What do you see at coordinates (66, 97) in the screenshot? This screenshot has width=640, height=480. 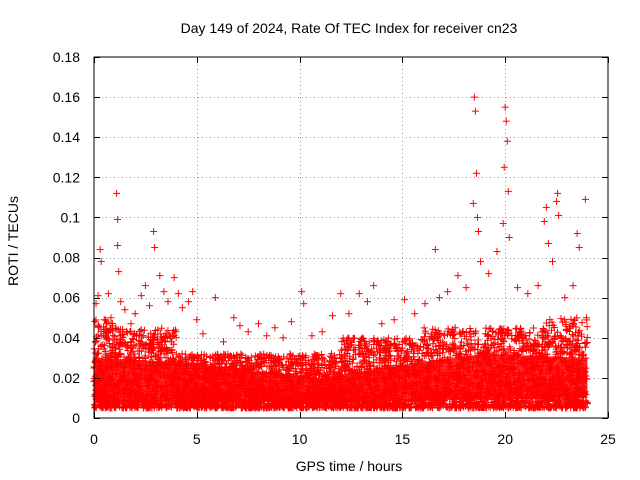 I see `y-tick-label: 0.16` at bounding box center [66, 97].